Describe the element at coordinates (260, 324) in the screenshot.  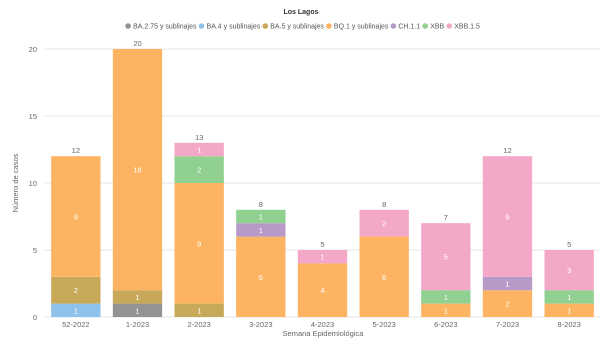
I see `x-tick-label: 3-2023` at that location.